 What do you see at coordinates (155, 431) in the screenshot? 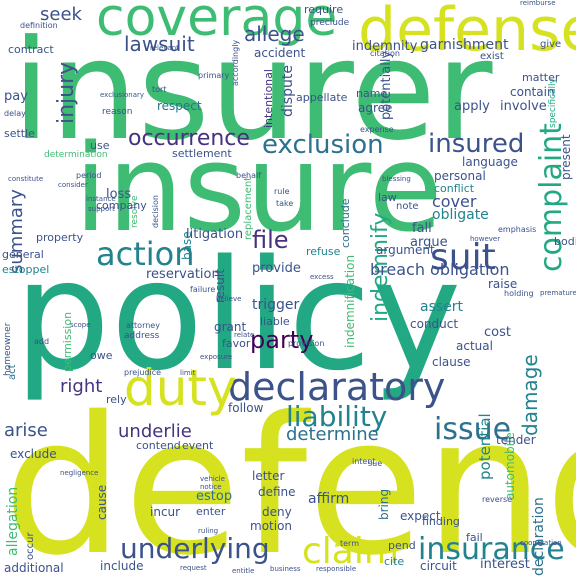
I see `word-underlie: underlie` at bounding box center [155, 431].